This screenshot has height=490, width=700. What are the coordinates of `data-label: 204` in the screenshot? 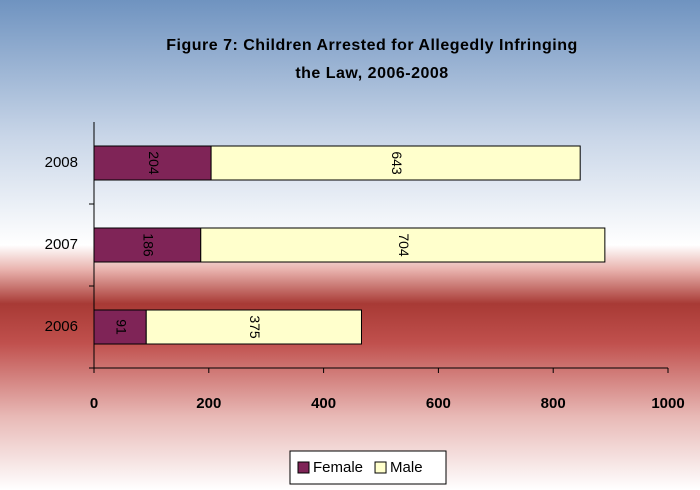 It's located at (154, 163).